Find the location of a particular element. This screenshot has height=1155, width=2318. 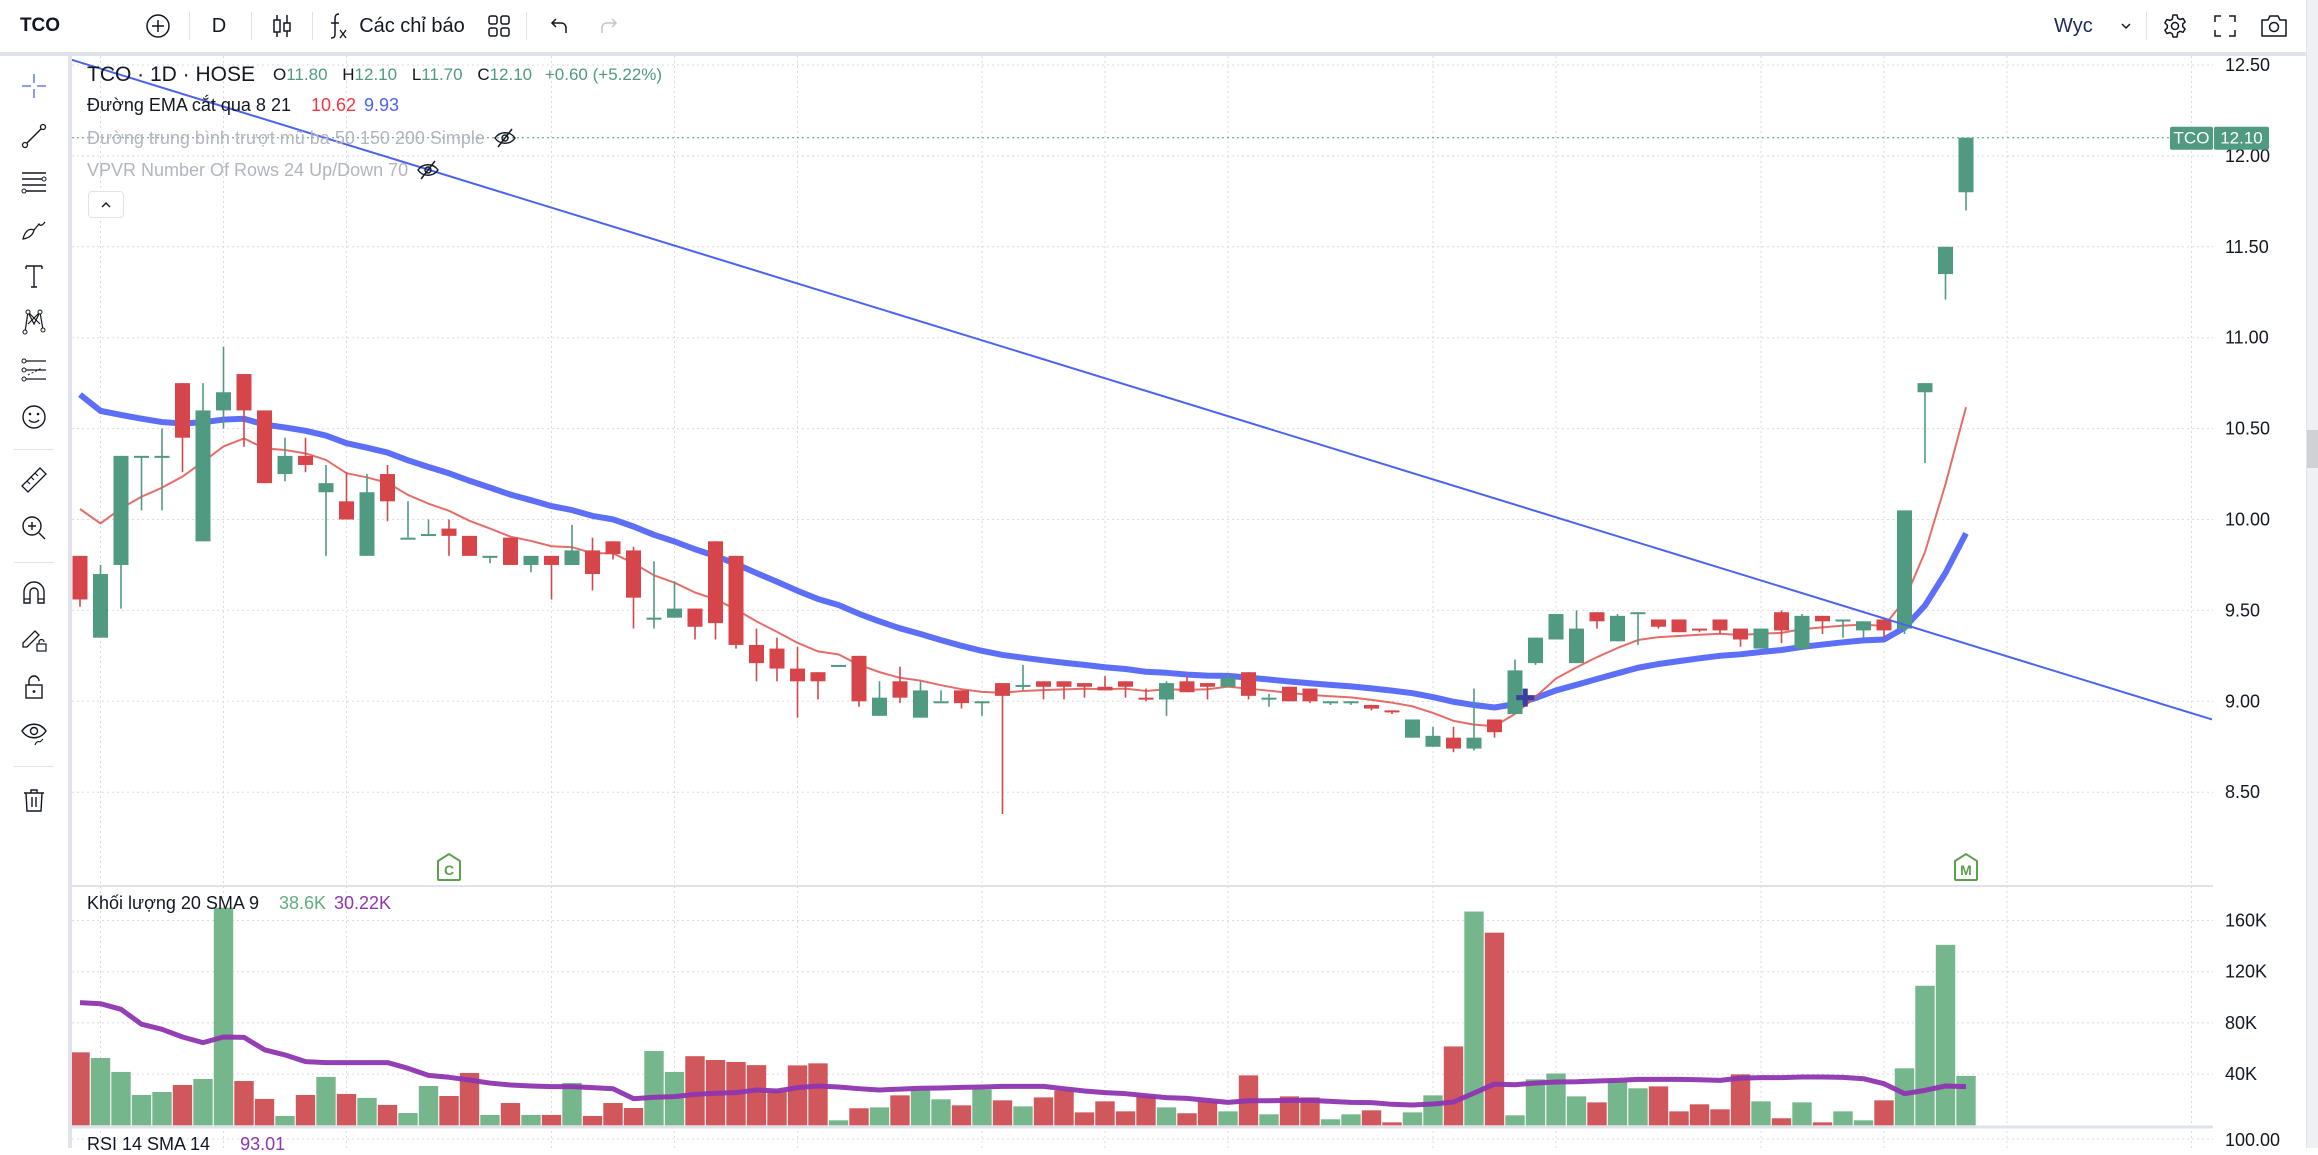

forecast-tool is located at coordinates (34, 370).